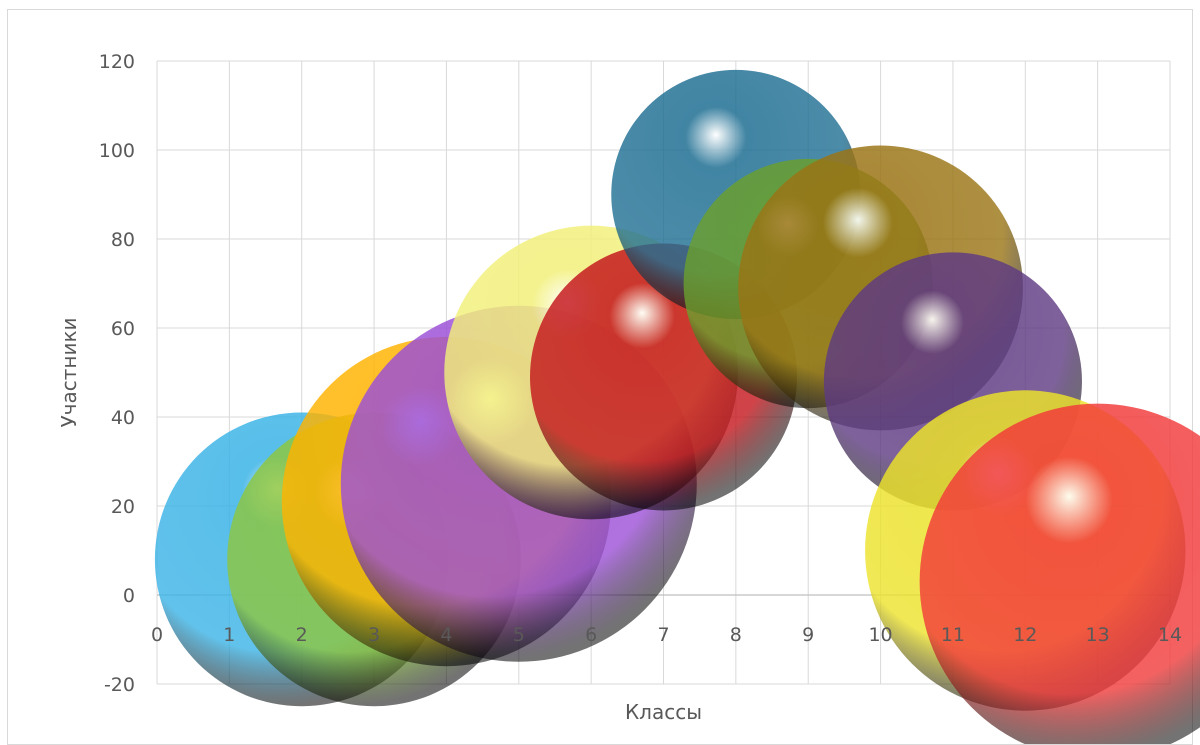 Image resolution: width=1200 pixels, height=745 pixels. Describe the element at coordinates (736, 635) in the screenshot. I see `x-tick-label: 8` at that location.